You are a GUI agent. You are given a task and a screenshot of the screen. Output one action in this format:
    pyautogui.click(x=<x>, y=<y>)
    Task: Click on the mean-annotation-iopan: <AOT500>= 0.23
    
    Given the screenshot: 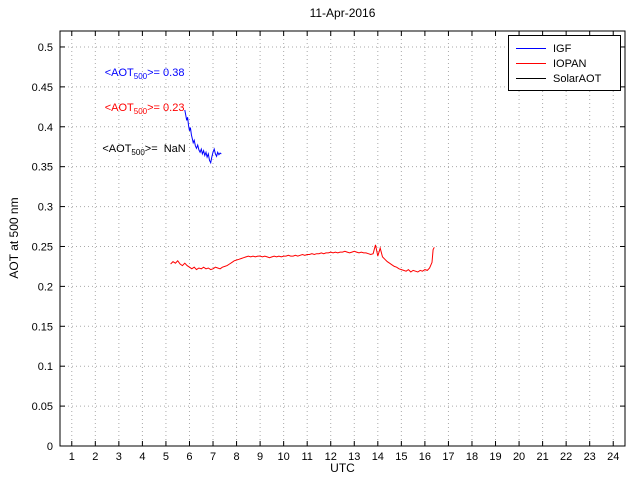 What is the action you would take?
    pyautogui.click(x=145, y=110)
    